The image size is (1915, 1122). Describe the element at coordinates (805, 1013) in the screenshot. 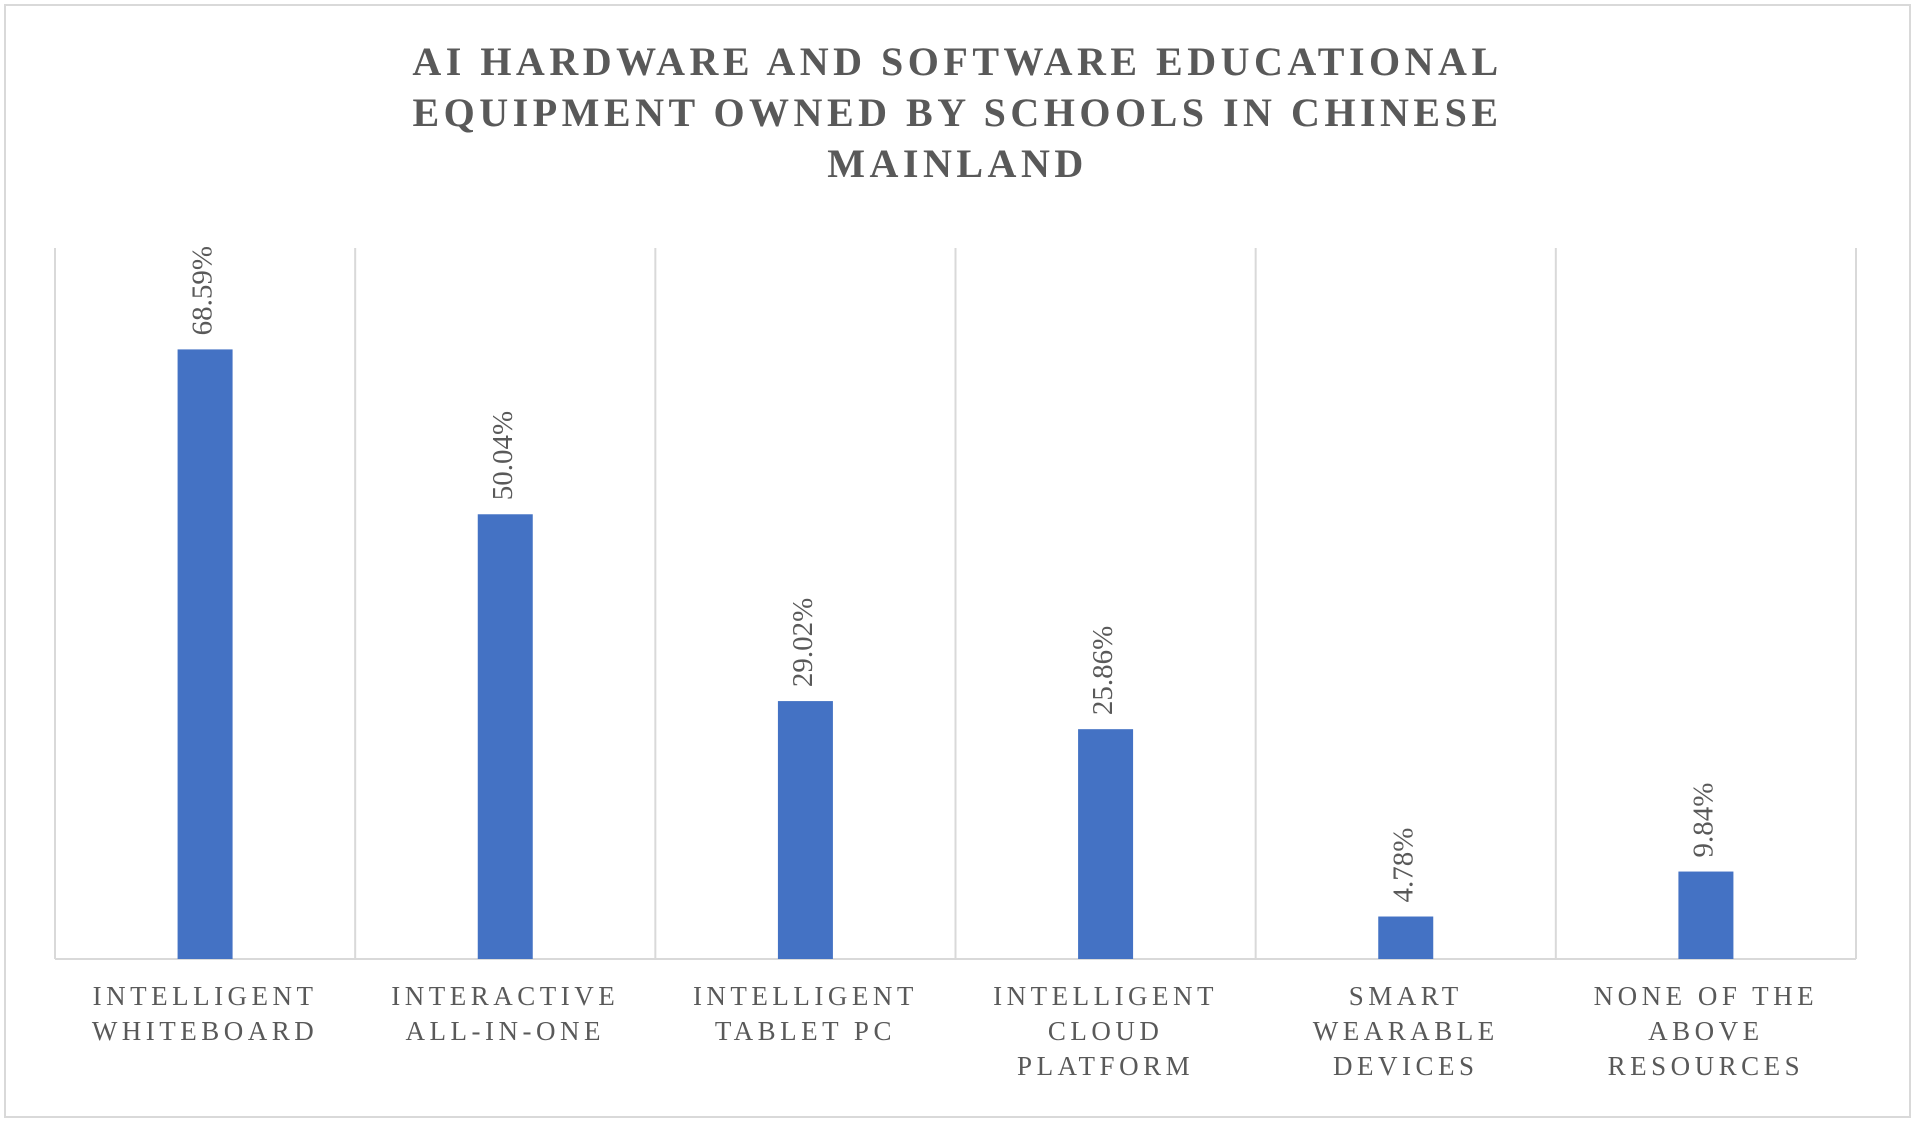

I see `x-tick-label: INTELLIGENT TABLET PC` at that location.